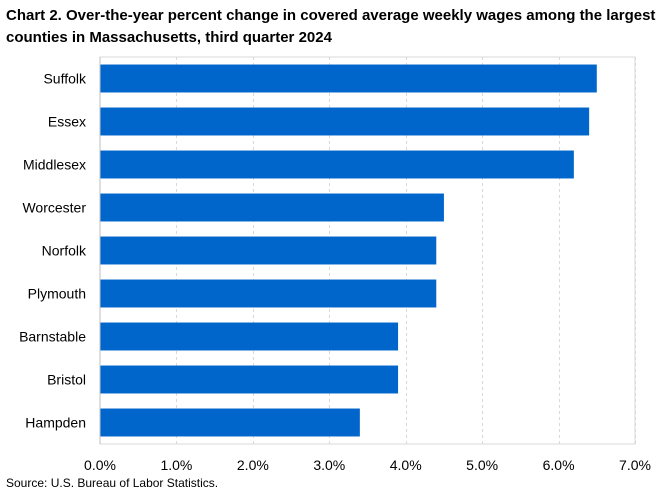 This screenshot has width=660, height=492. I want to click on category-label: Hampden, so click(55, 423).